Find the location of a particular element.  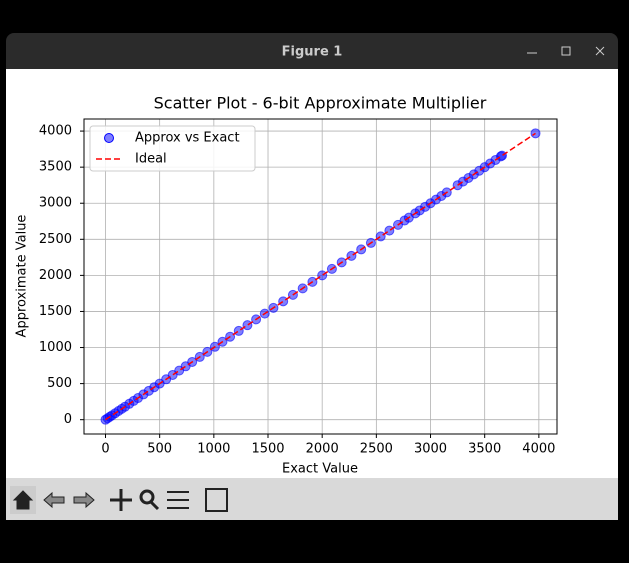

toolbar-icons is located at coordinates (119, 500).